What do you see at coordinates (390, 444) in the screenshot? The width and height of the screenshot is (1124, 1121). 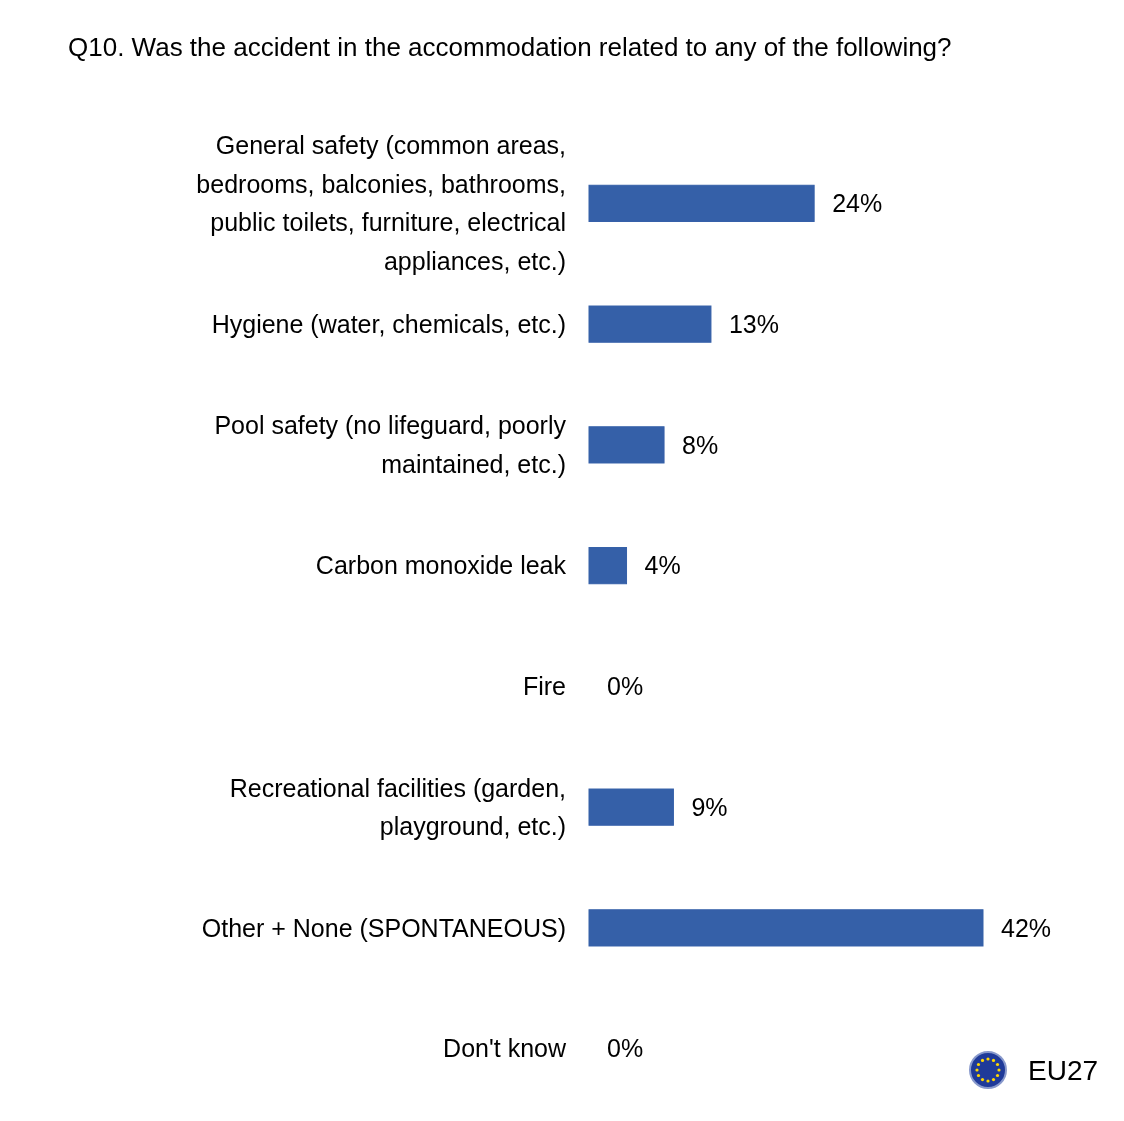 I see `y-tick-label: Pool safety (no lifeguard, poorly maintained, etc.)` at bounding box center [390, 444].